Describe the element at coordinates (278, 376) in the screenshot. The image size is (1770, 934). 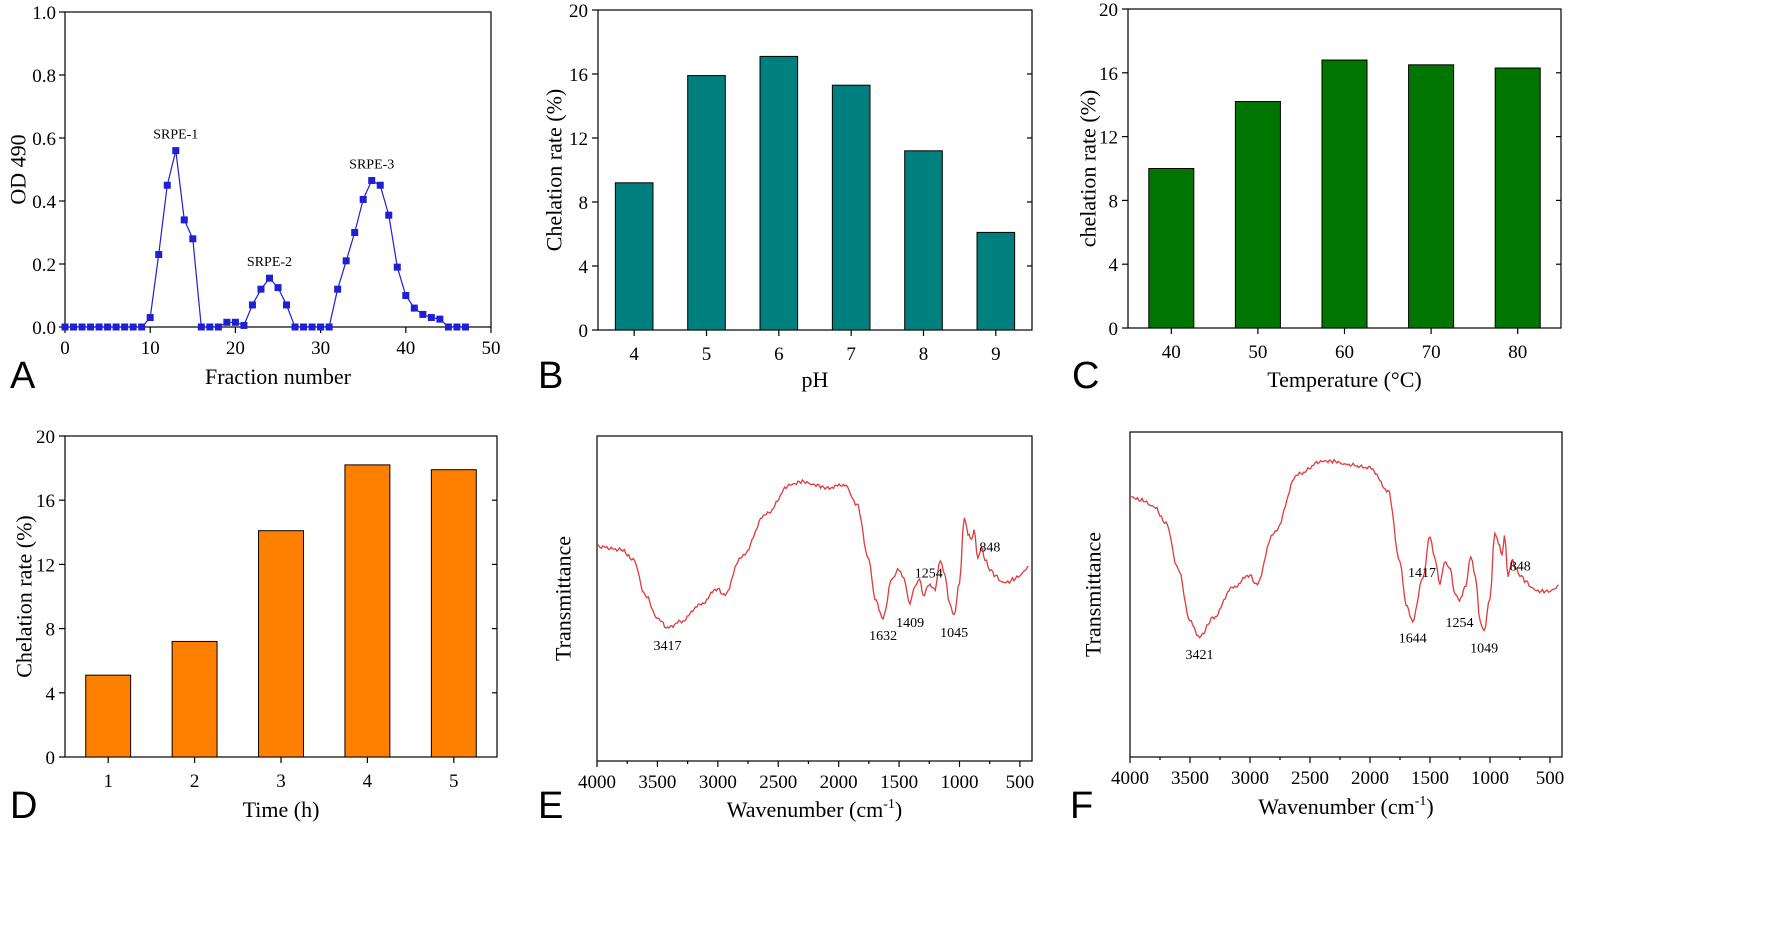
I see `x-axis-title: Fraction number` at that location.